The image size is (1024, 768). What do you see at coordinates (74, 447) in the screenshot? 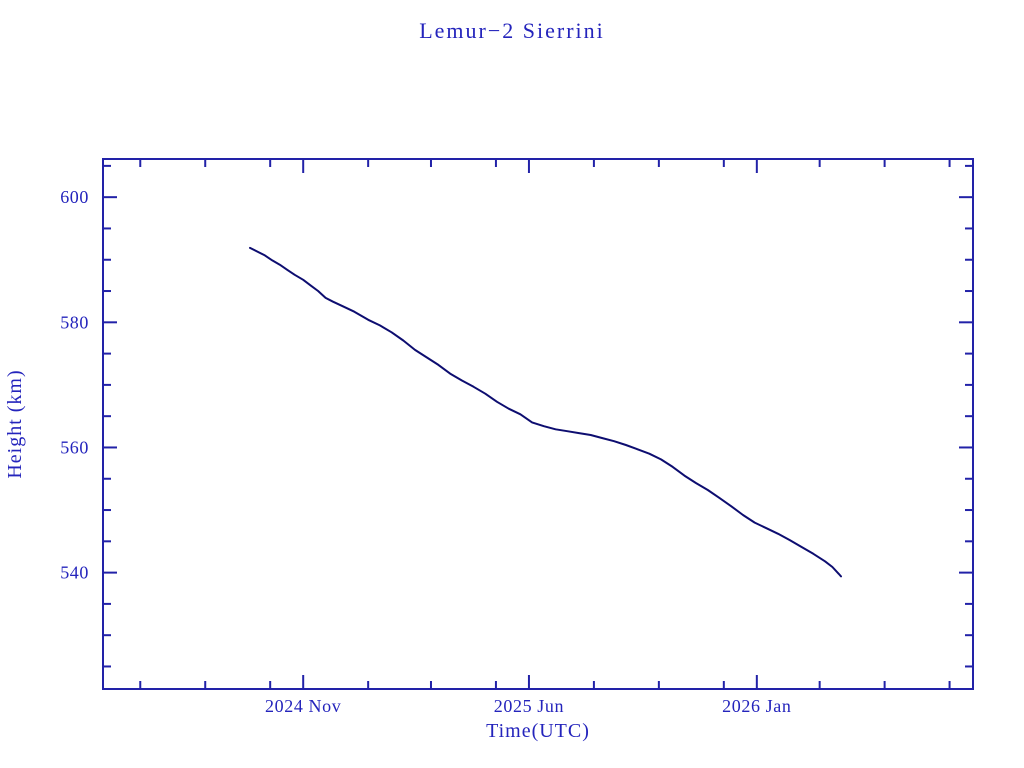
I see `y-tick-label: 560` at bounding box center [74, 447].